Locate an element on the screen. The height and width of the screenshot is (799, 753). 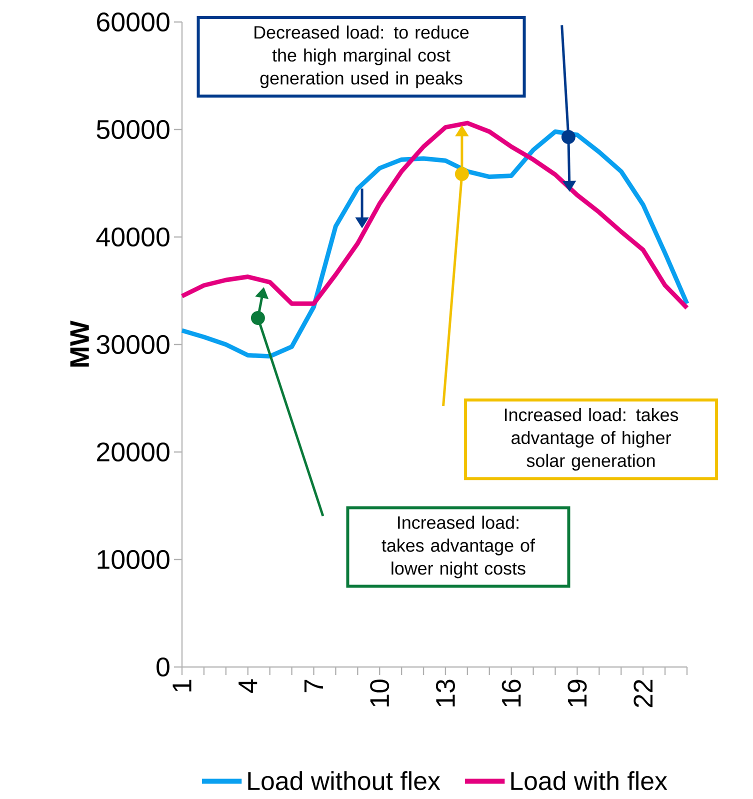
x-tick-label: 10 is located at coordinates (380, 693).